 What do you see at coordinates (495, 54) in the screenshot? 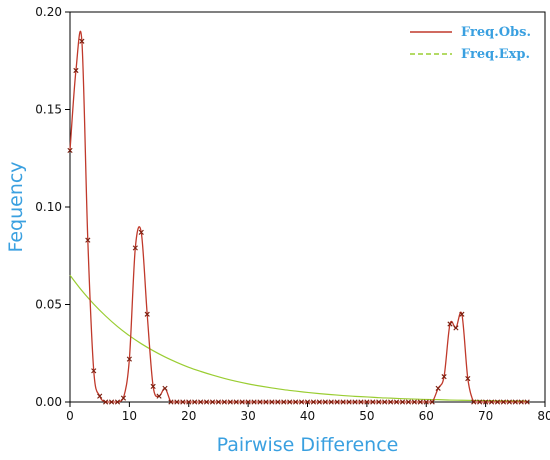
I see `legend-label: Freq.Exp.` at bounding box center [495, 54].